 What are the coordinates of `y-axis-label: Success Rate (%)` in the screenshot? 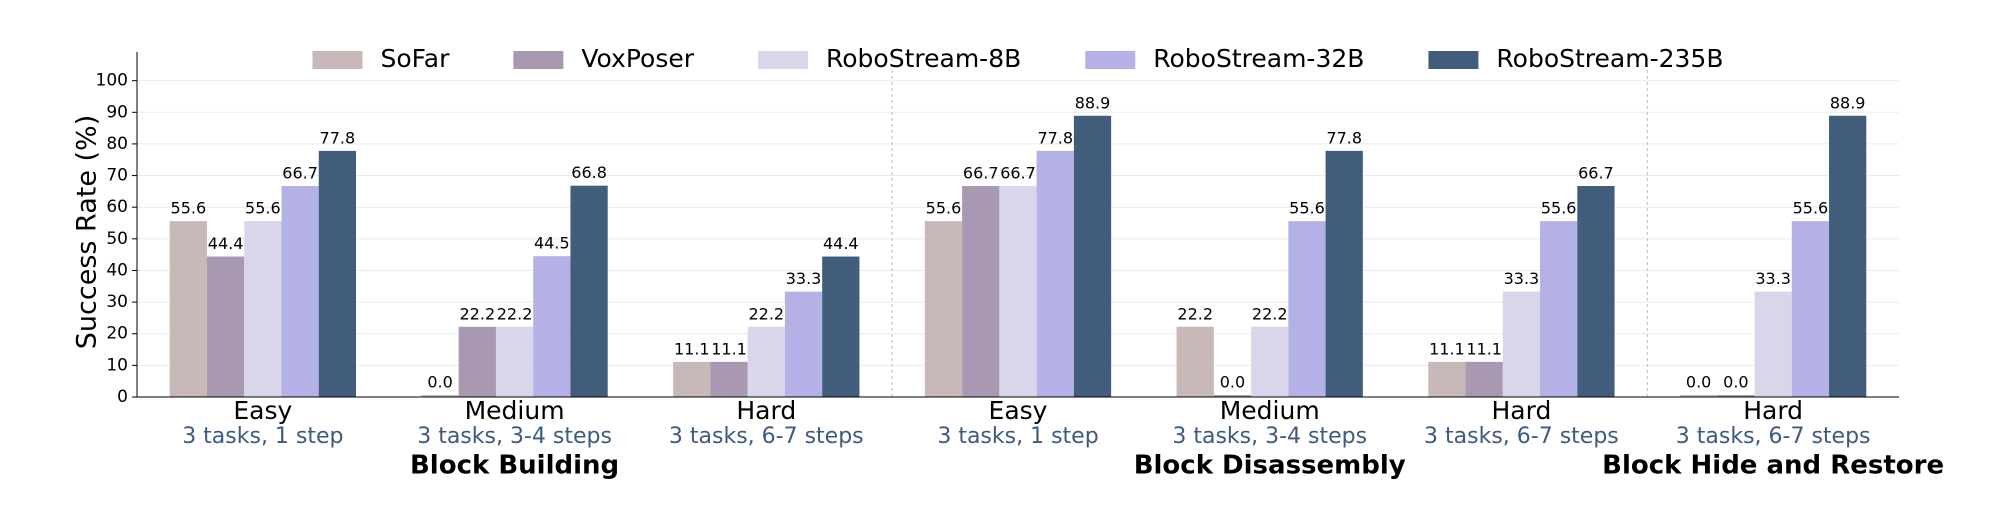 It's located at (87, 232).